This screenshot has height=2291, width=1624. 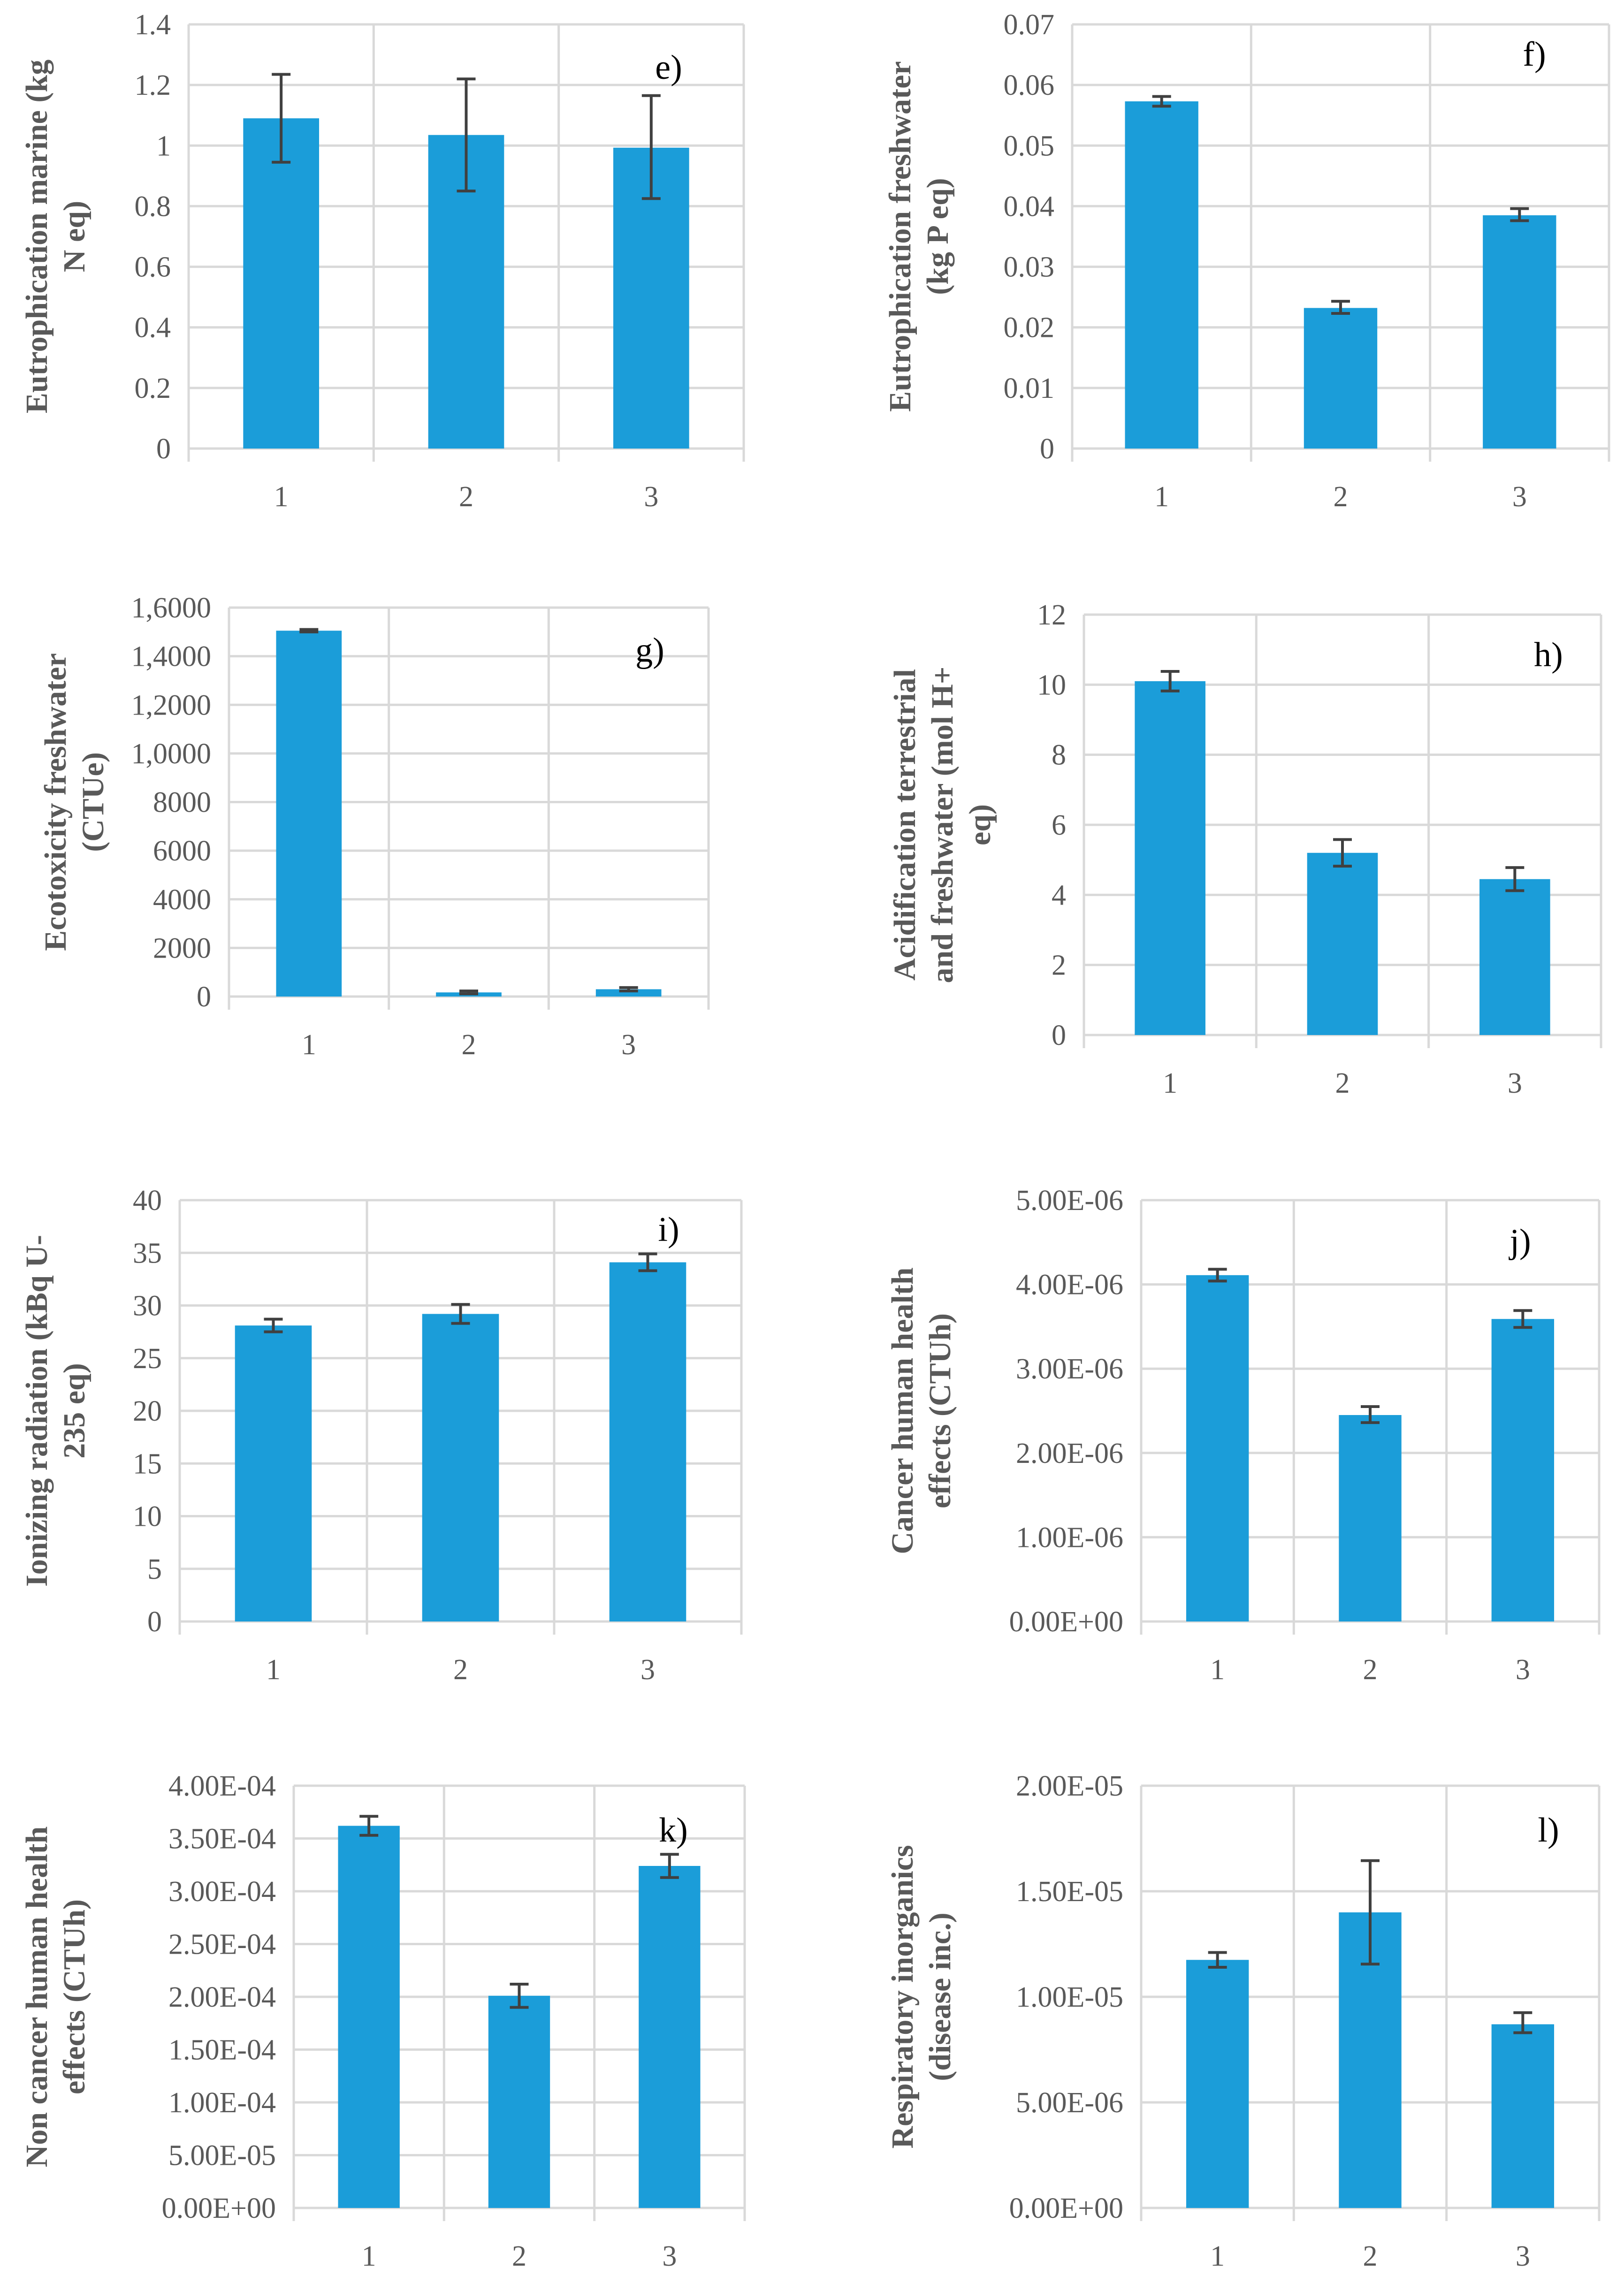 I want to click on panel-label: i), so click(x=668, y=1230).